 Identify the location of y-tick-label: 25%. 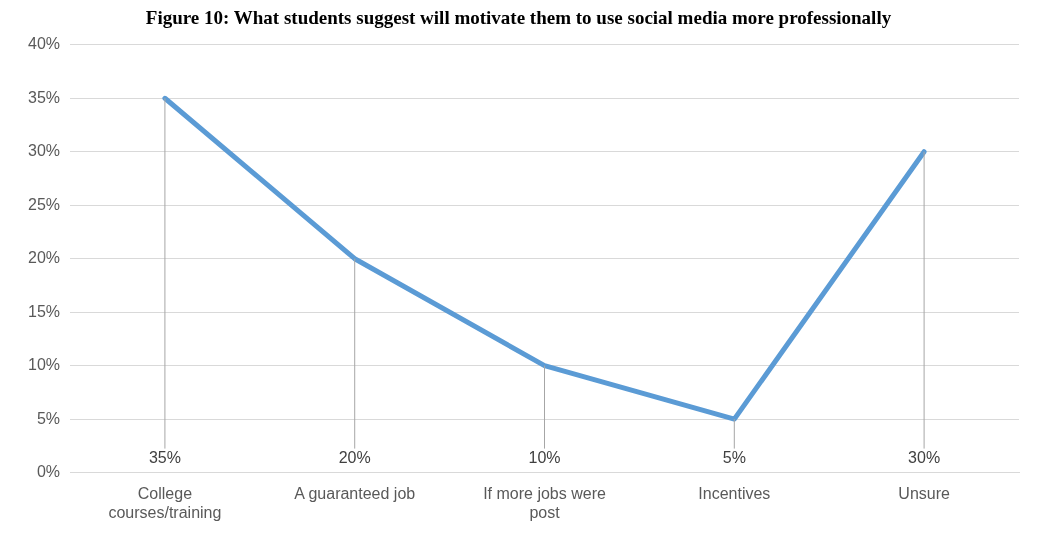
(44, 204).